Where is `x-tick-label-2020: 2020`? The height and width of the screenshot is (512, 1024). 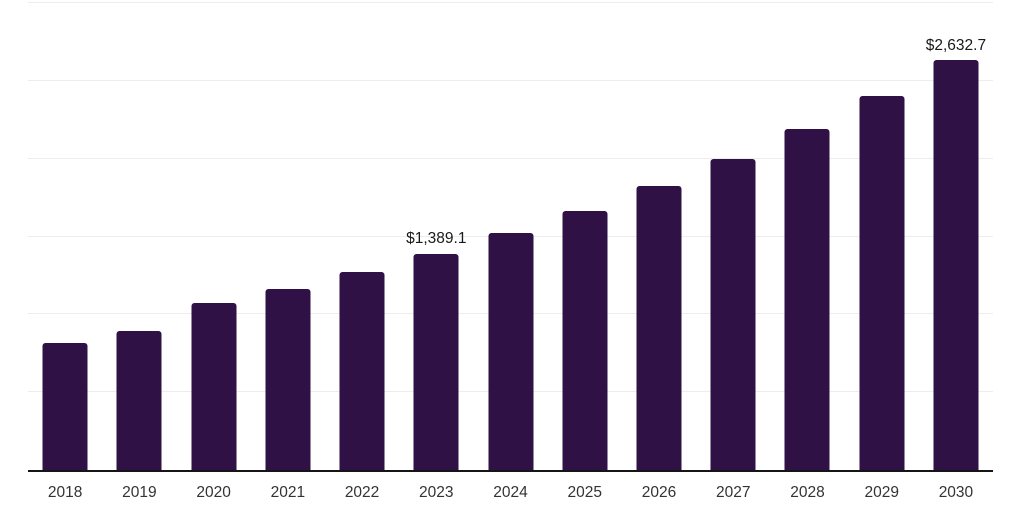
x-tick-label-2020: 2020 is located at coordinates (213, 492).